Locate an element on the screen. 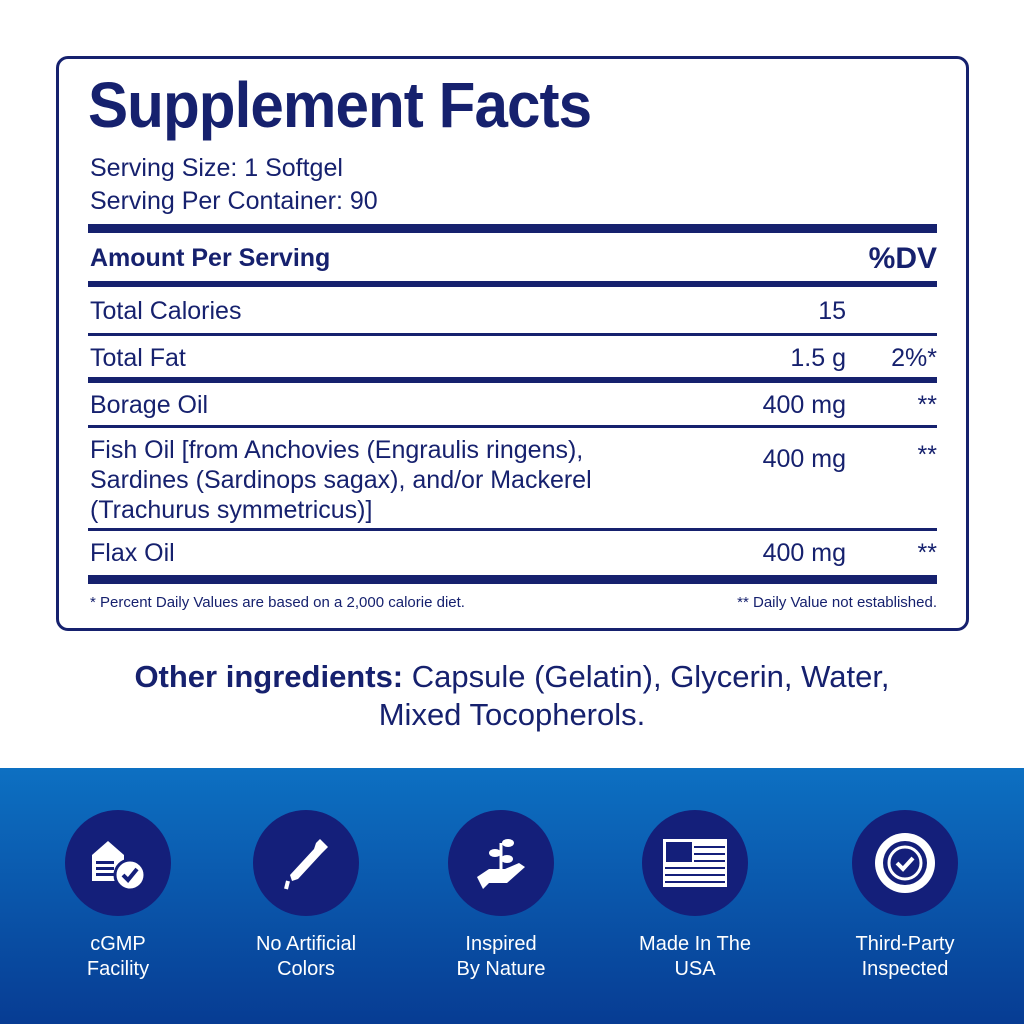  panel-title: Supplement Facts is located at coordinates (340, 105).